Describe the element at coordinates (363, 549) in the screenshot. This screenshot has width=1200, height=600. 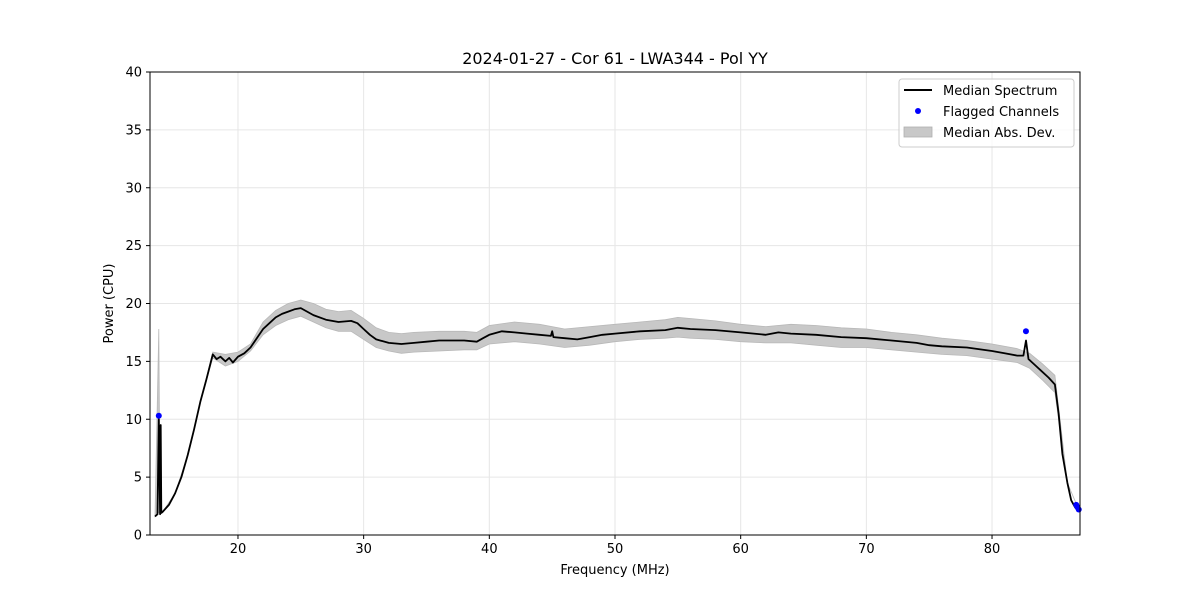
I see `x-tick-label: 30` at that location.